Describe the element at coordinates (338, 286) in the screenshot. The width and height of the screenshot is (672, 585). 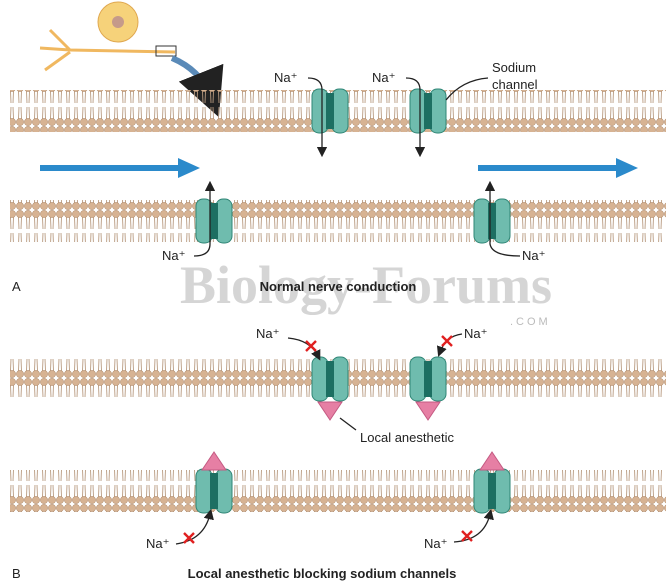
I see `caption: Normal nerve conduction` at that location.